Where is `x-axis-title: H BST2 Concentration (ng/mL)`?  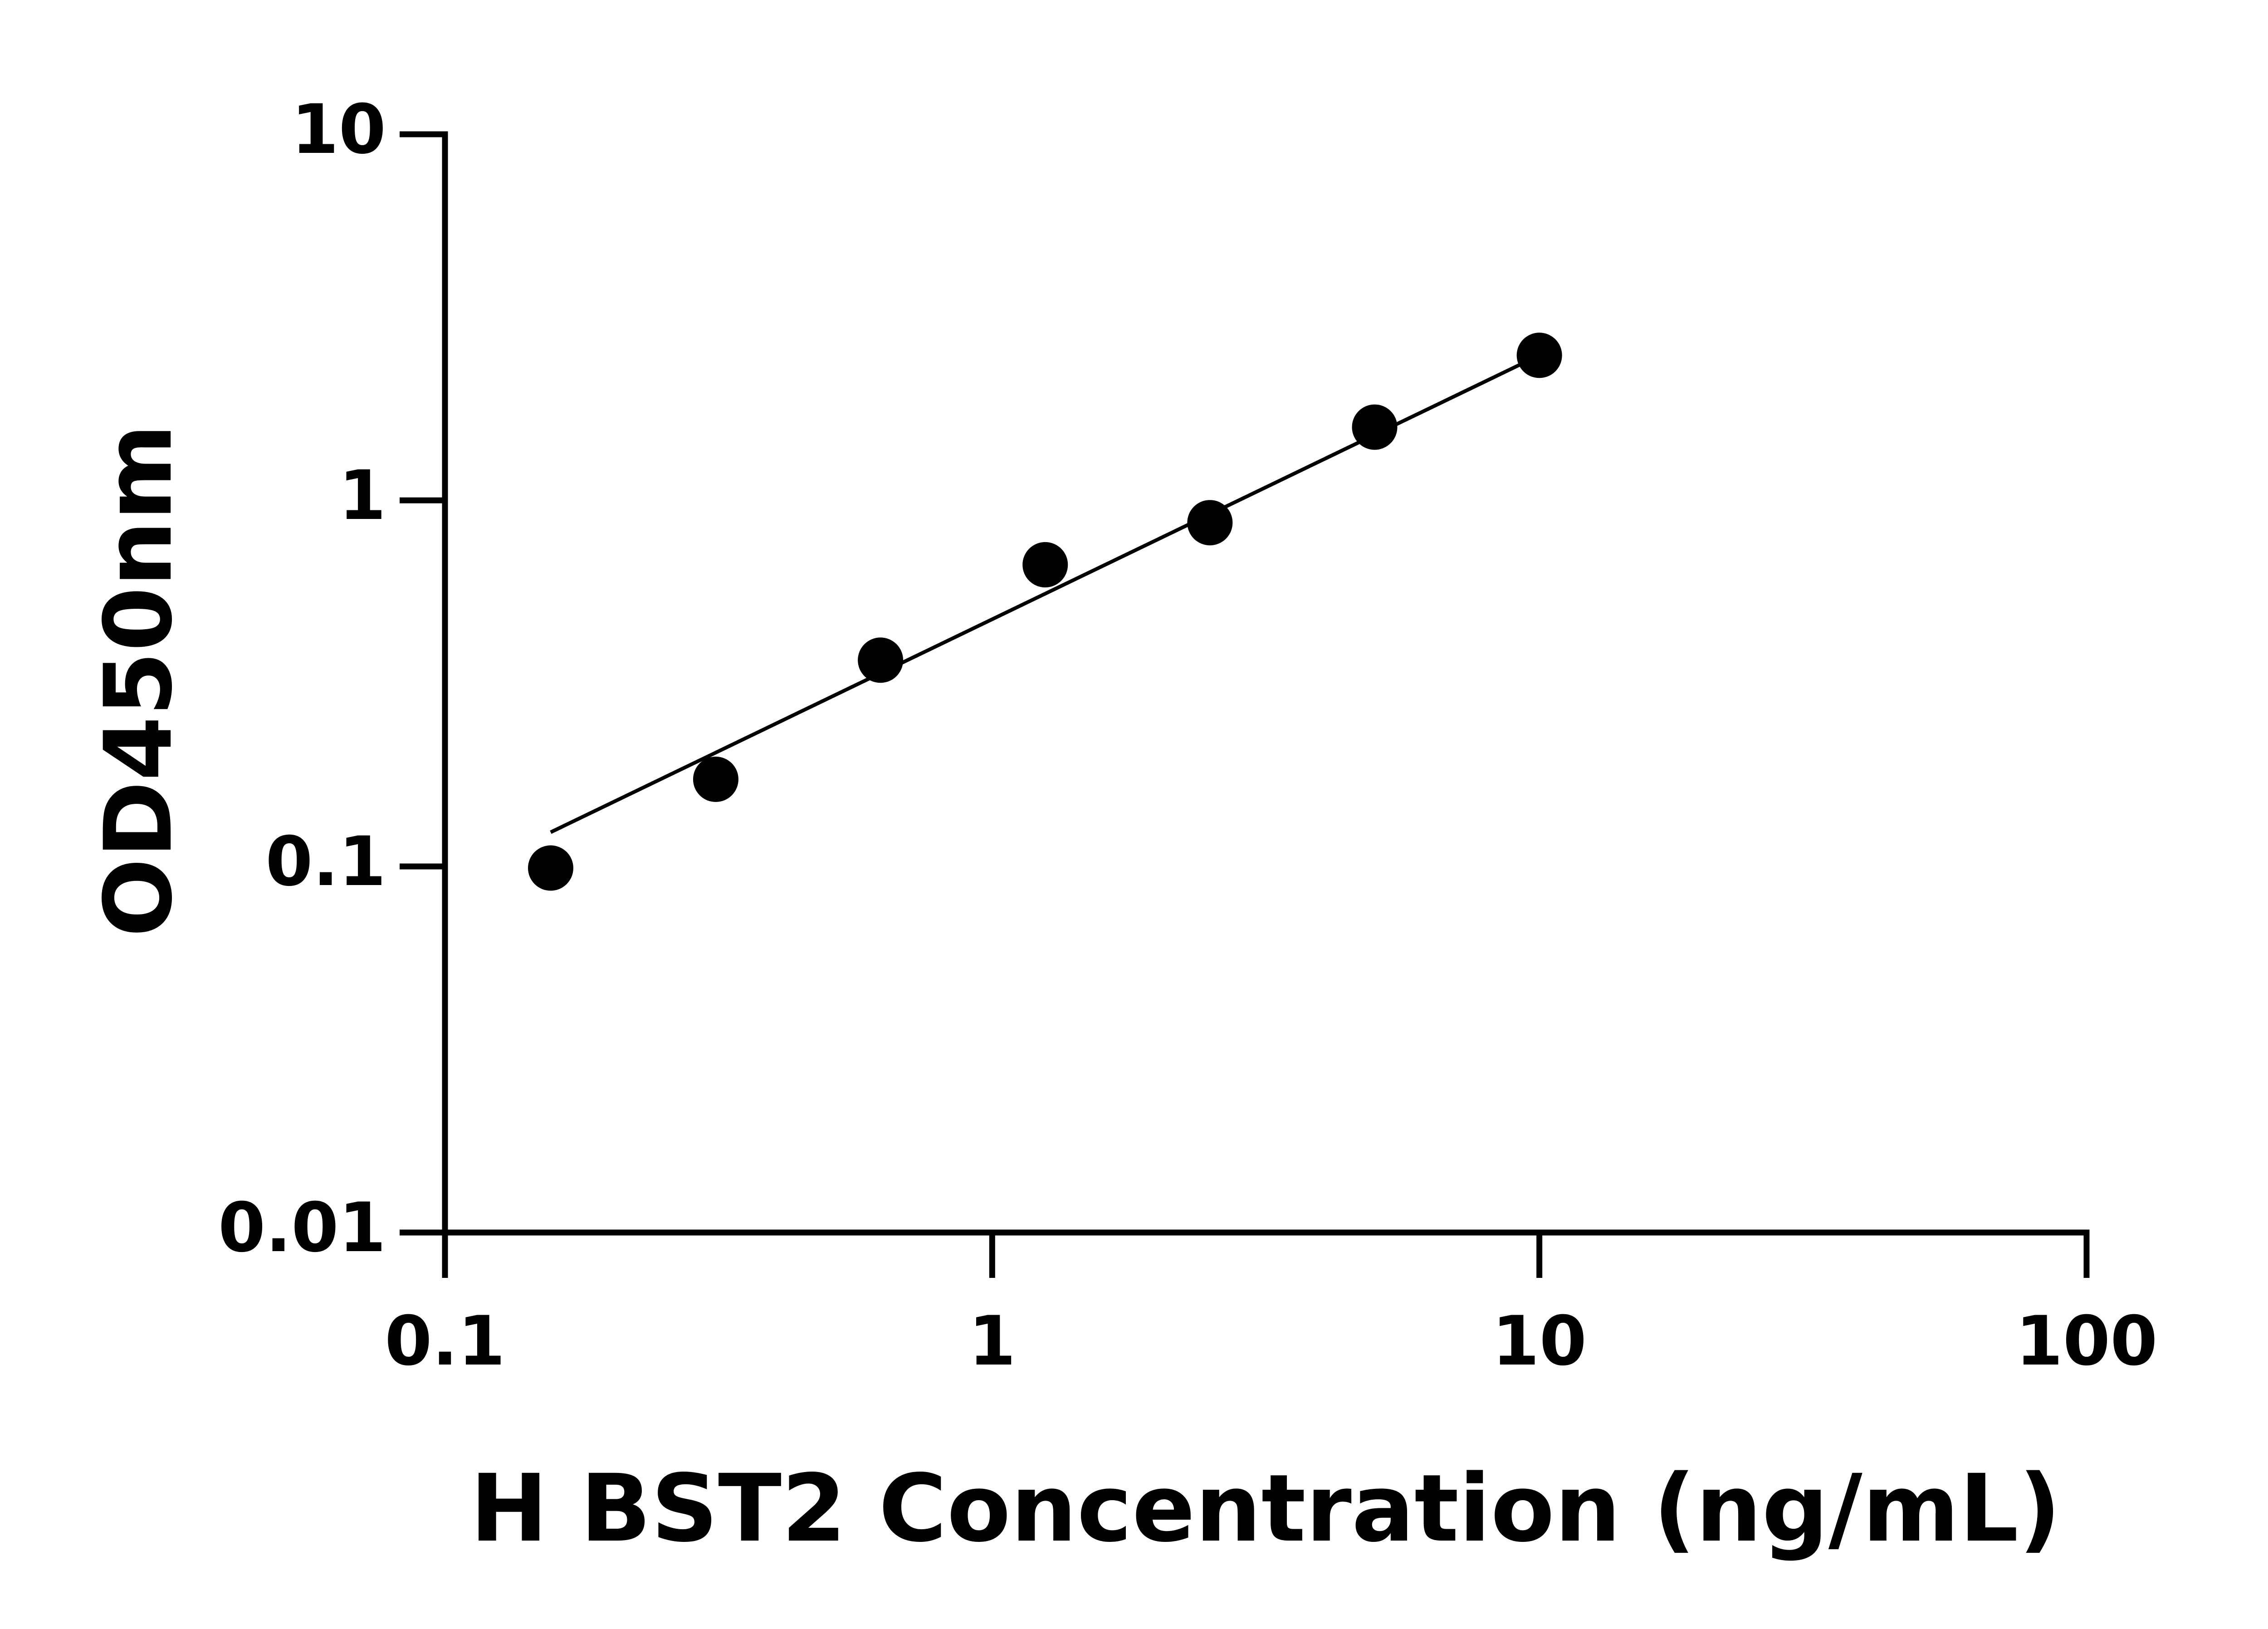 x-axis-title: H BST2 Concentration (ng/mL) is located at coordinates (1265, 1509).